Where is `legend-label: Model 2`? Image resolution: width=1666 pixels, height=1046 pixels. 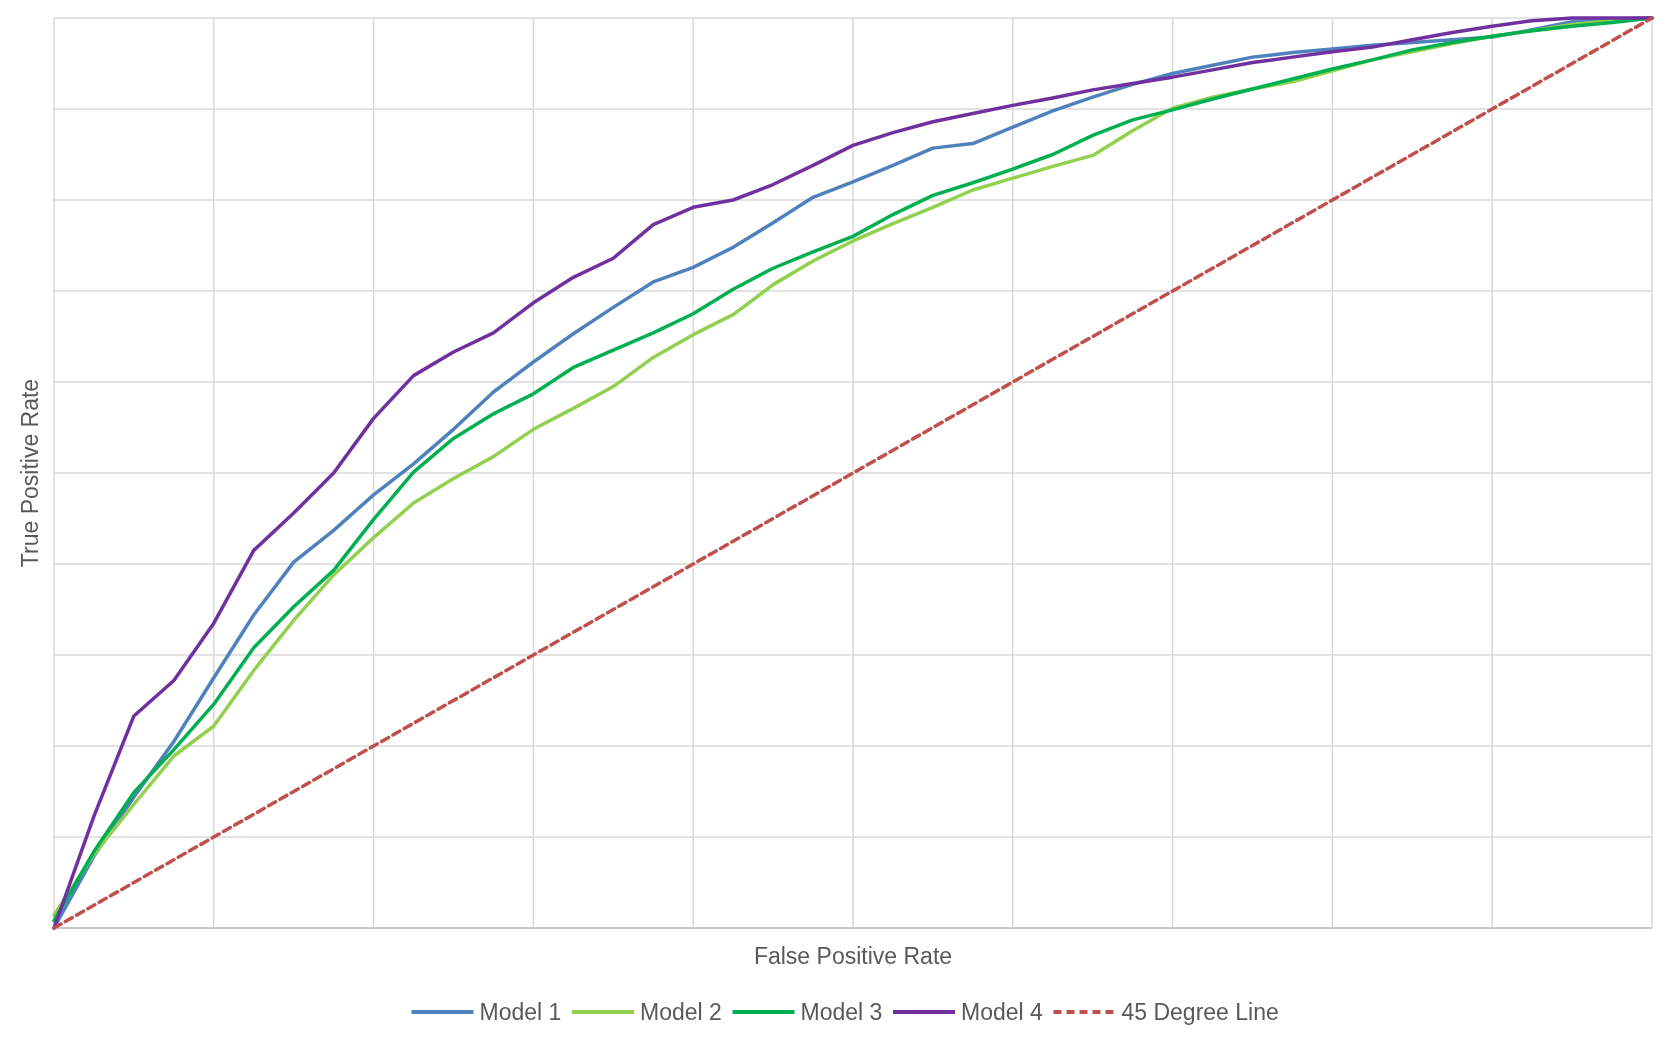
legend-label: Model 2 is located at coordinates (681, 1012).